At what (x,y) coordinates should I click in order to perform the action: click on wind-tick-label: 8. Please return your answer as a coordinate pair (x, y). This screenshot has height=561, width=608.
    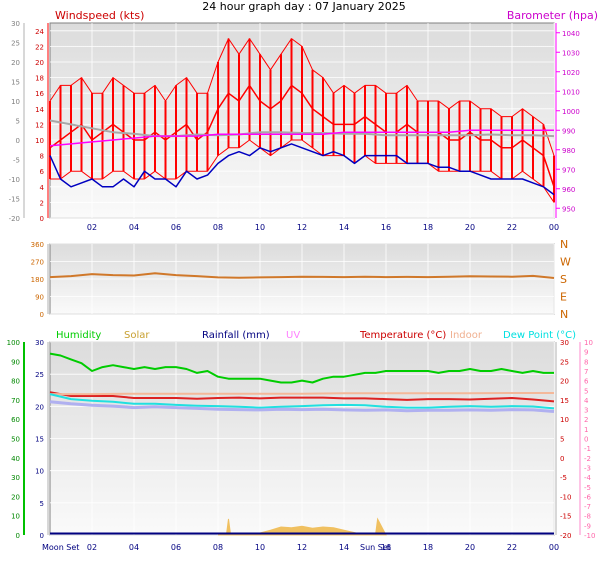
    Looking at the image, I should click on (42, 157).